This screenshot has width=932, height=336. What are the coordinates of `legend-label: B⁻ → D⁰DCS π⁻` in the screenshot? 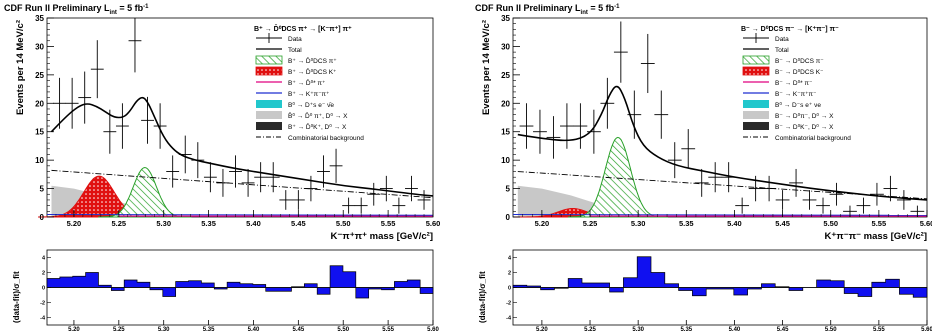 It's located at (799, 61).